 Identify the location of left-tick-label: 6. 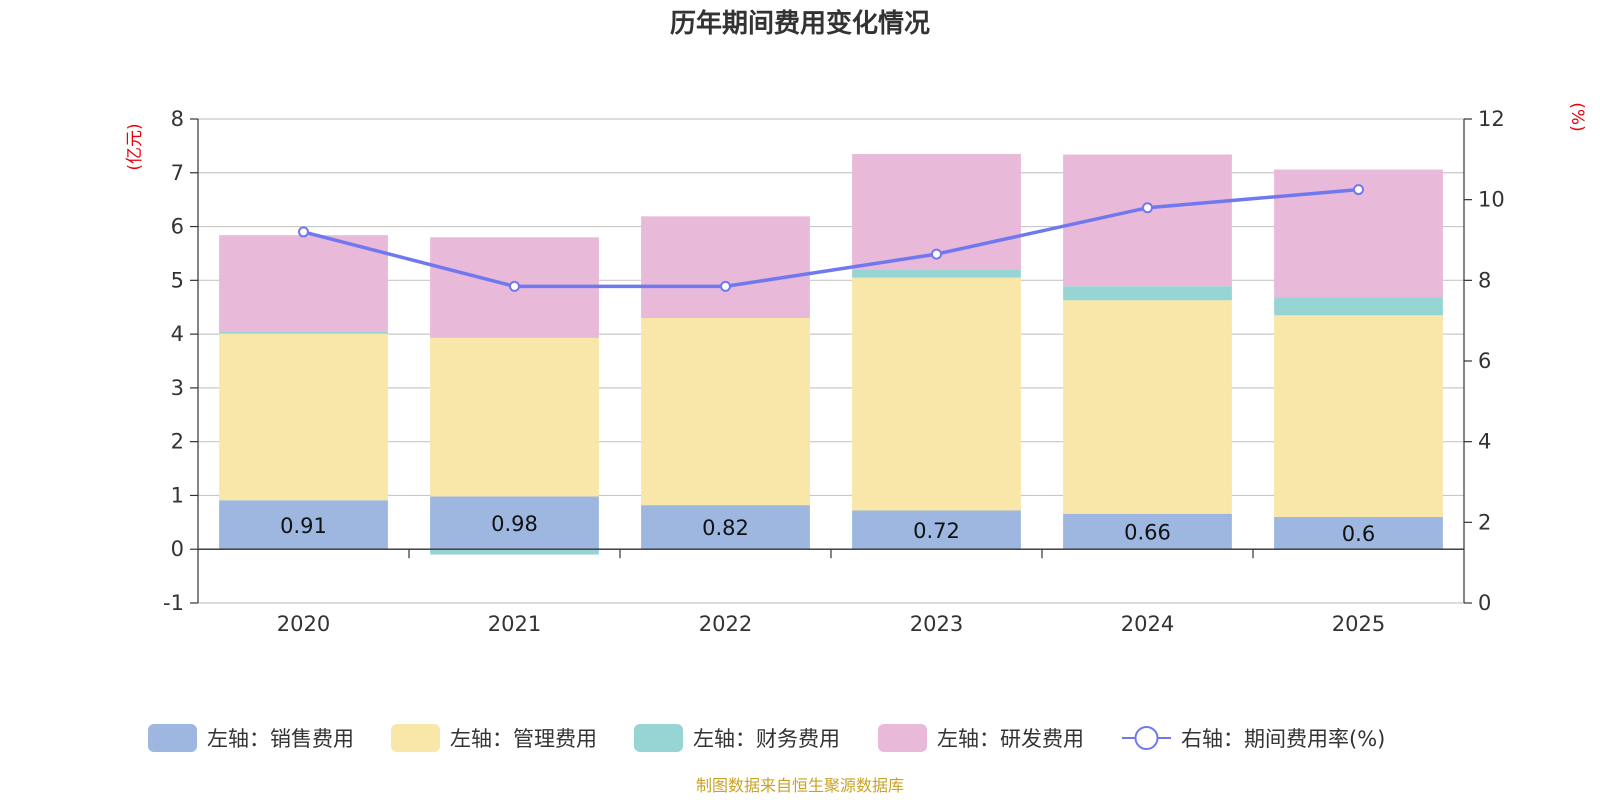
(177, 227).